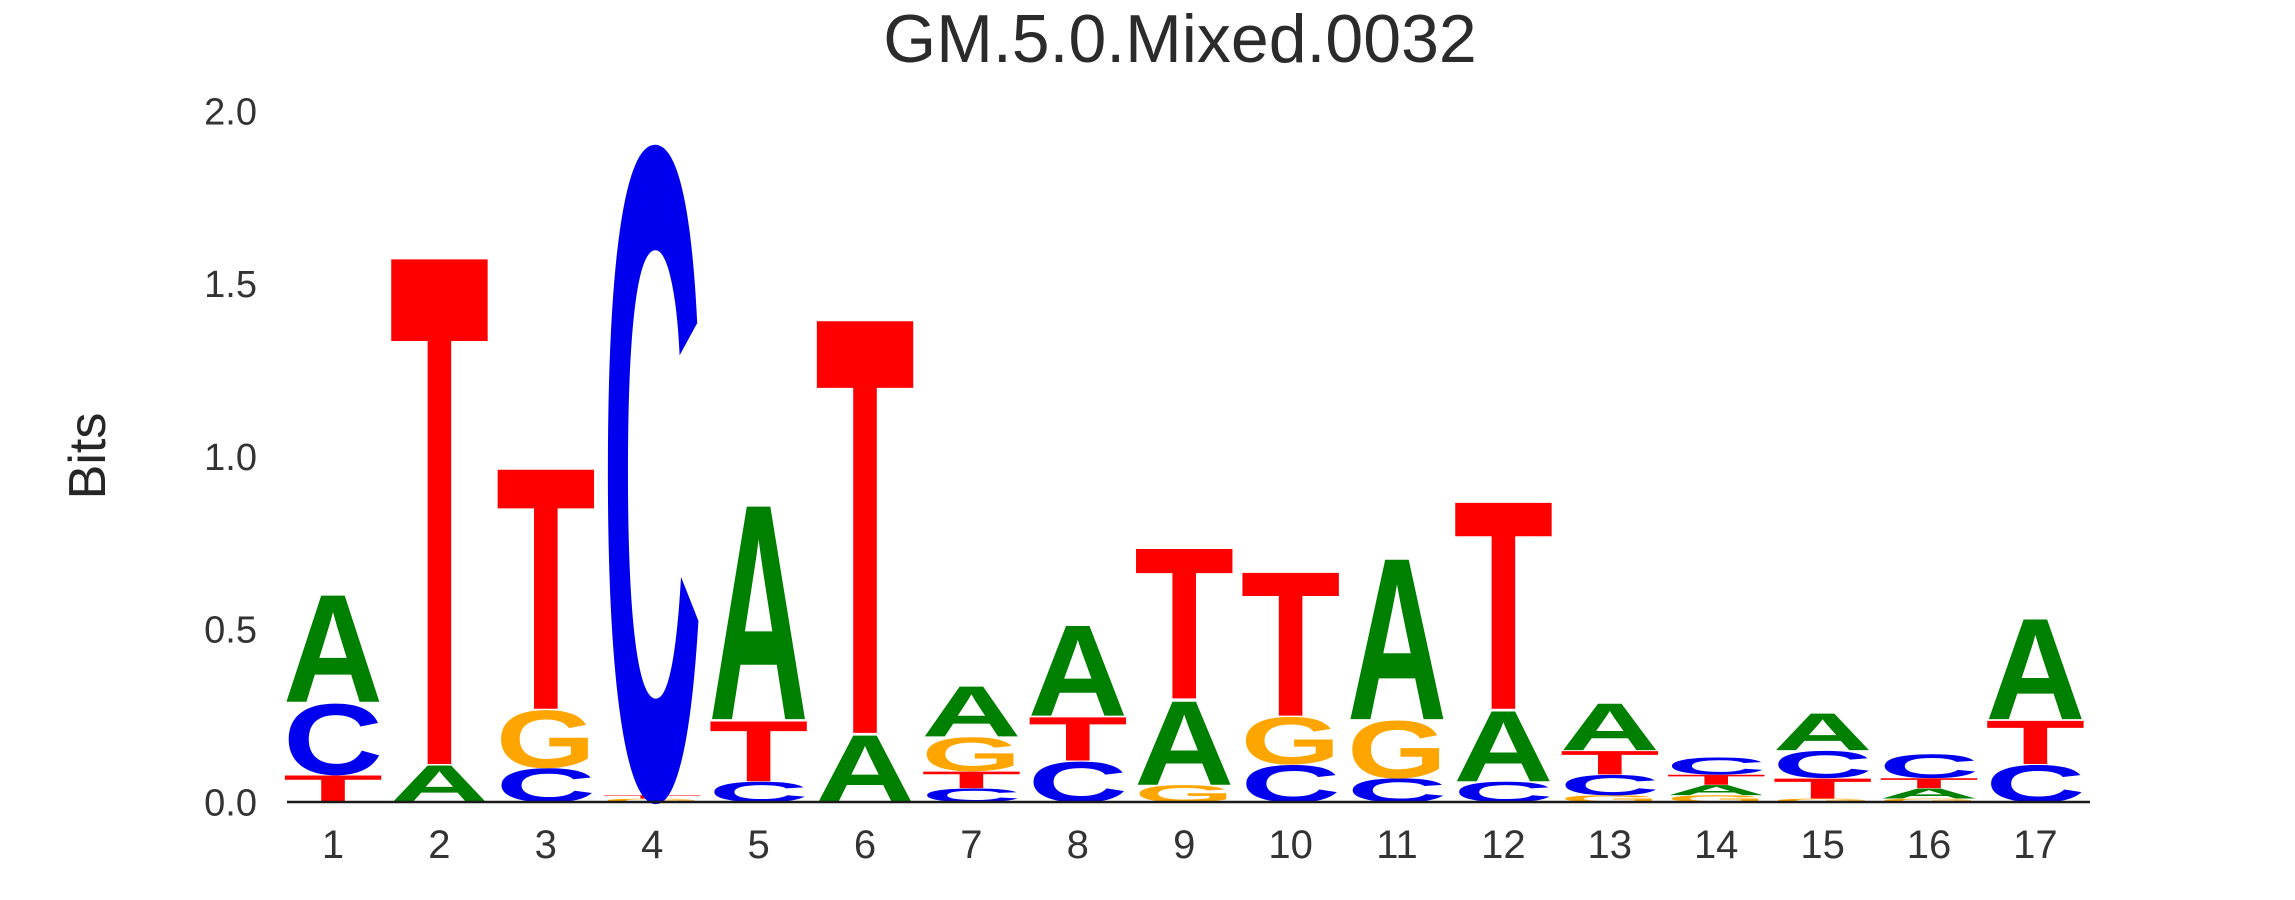 Image resolution: width=2295 pixels, height=900 pixels. Describe the element at coordinates (546, 845) in the screenshot. I see `x-tick-label-3: 3` at that location.